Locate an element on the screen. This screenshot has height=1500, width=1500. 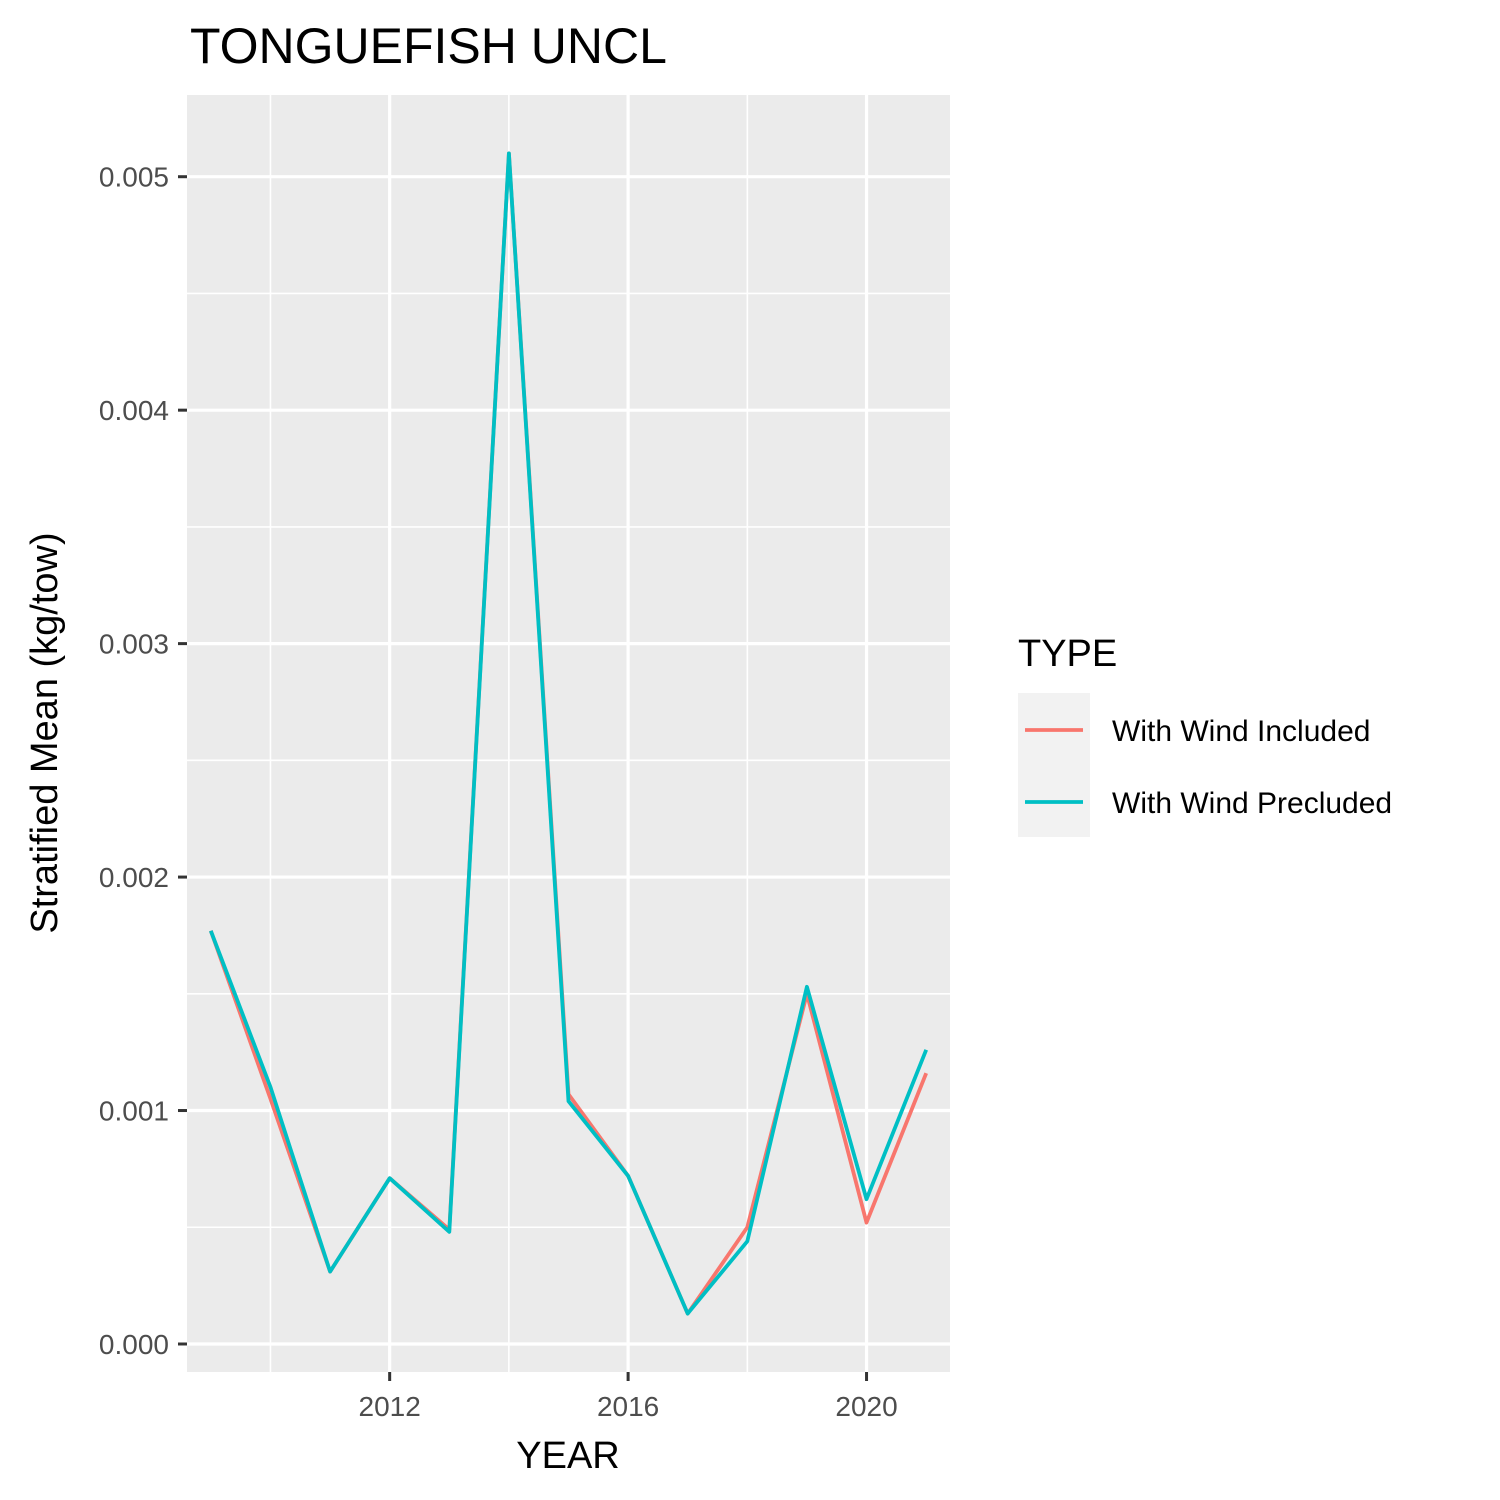
legend-label: With Wind Included is located at coordinates (1241, 731).